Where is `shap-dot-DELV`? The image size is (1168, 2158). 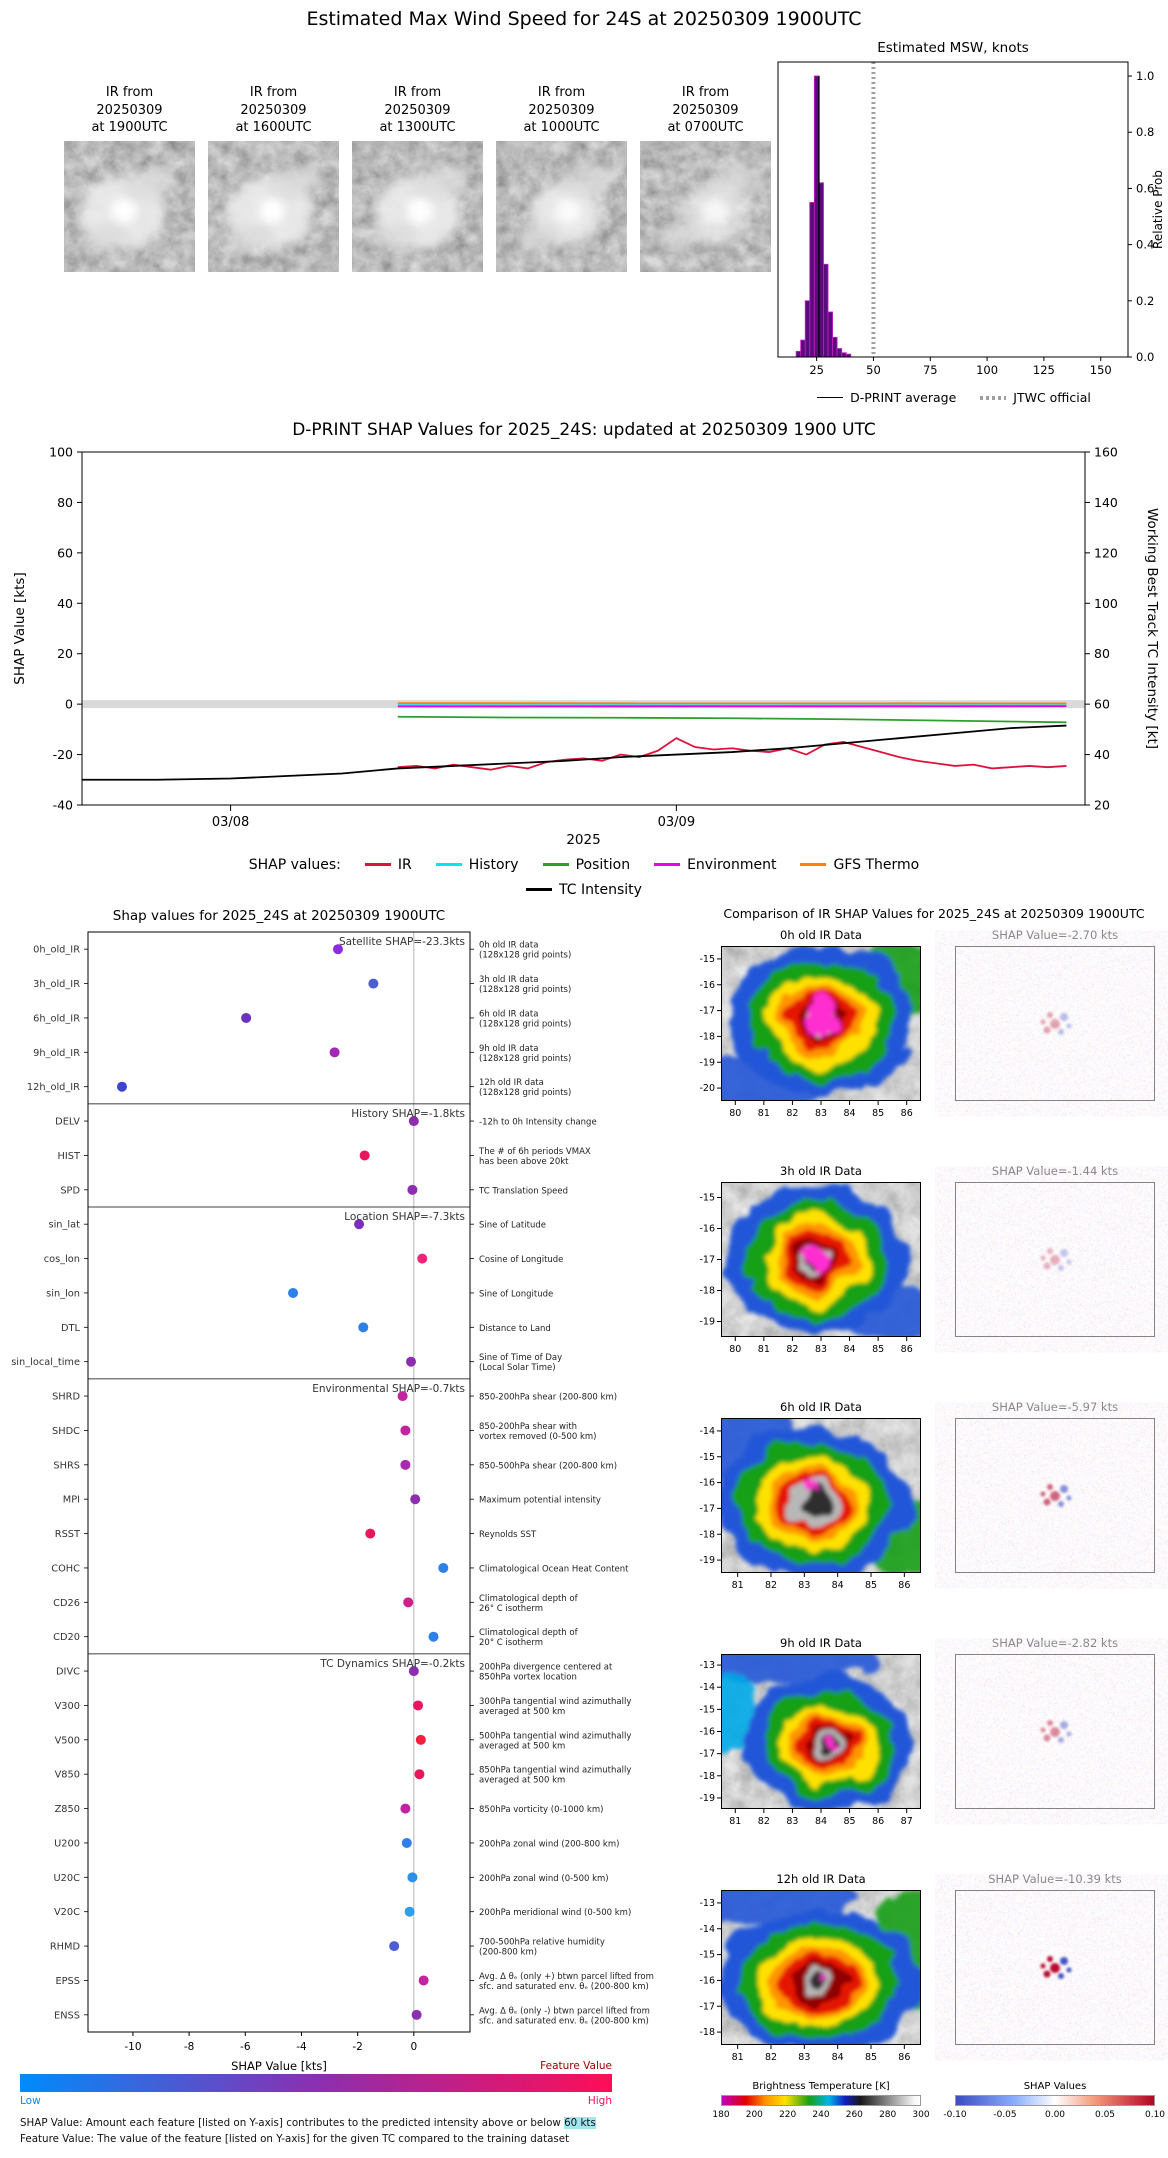
shap-dot-DELV is located at coordinates (413, 1121).